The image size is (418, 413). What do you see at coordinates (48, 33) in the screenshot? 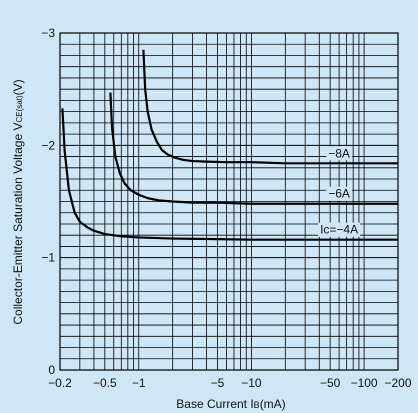
I see `y-tick-label: −3` at bounding box center [48, 33].